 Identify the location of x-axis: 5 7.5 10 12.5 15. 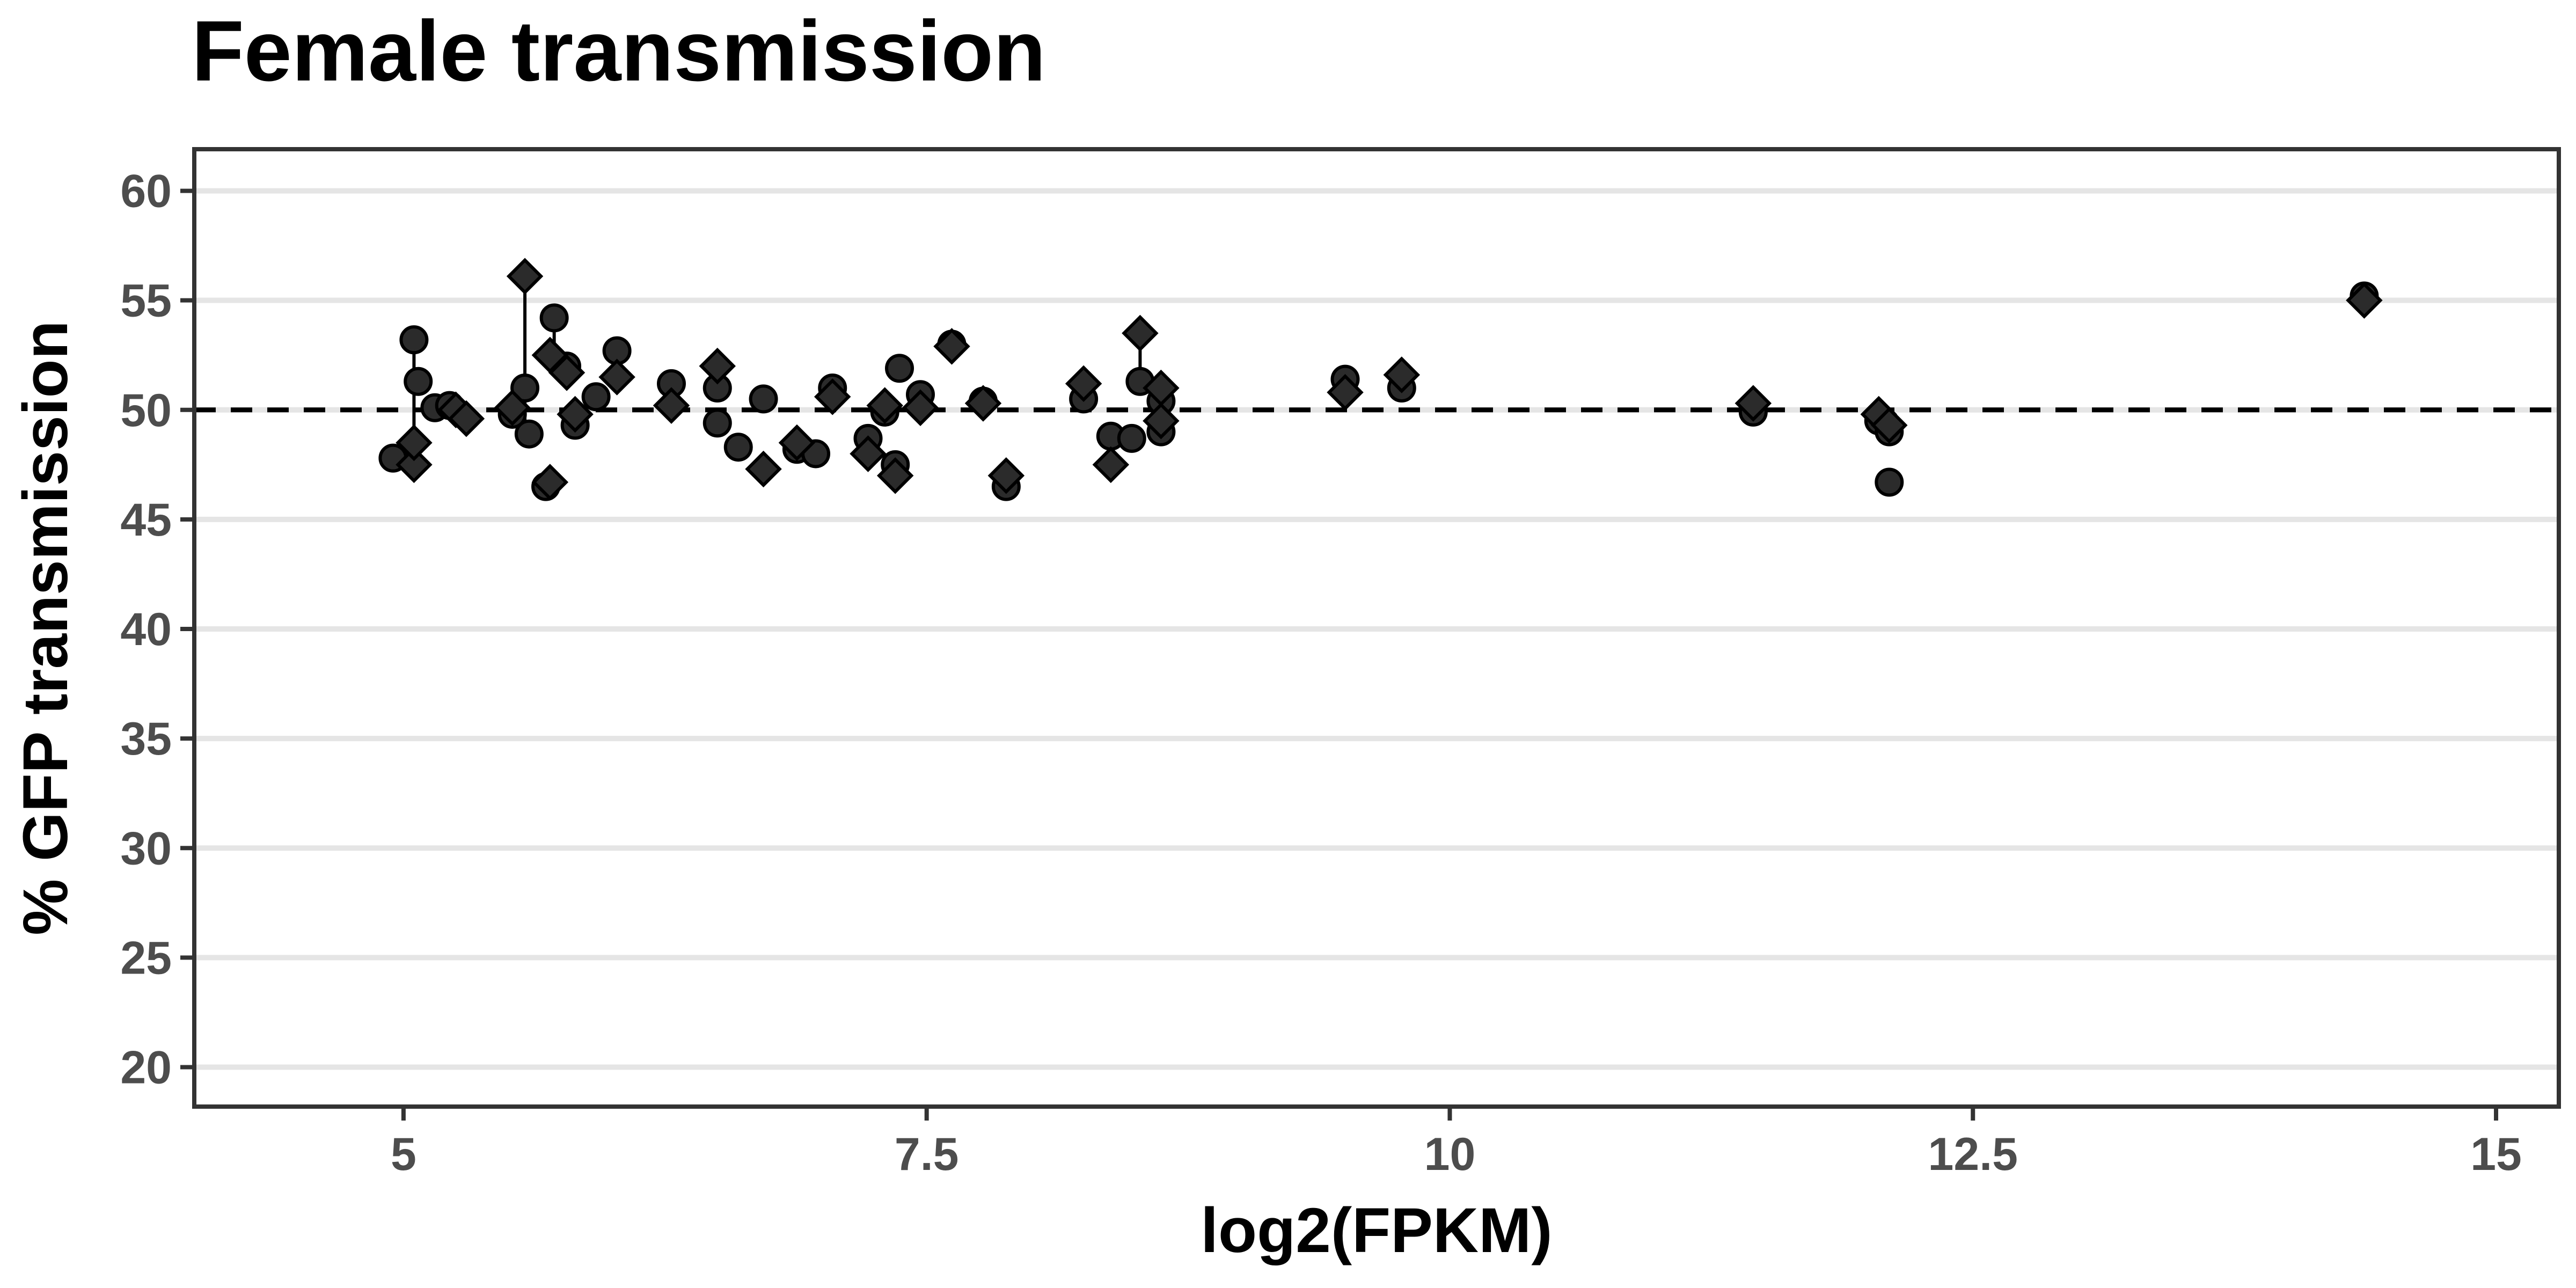
(1456, 1143).